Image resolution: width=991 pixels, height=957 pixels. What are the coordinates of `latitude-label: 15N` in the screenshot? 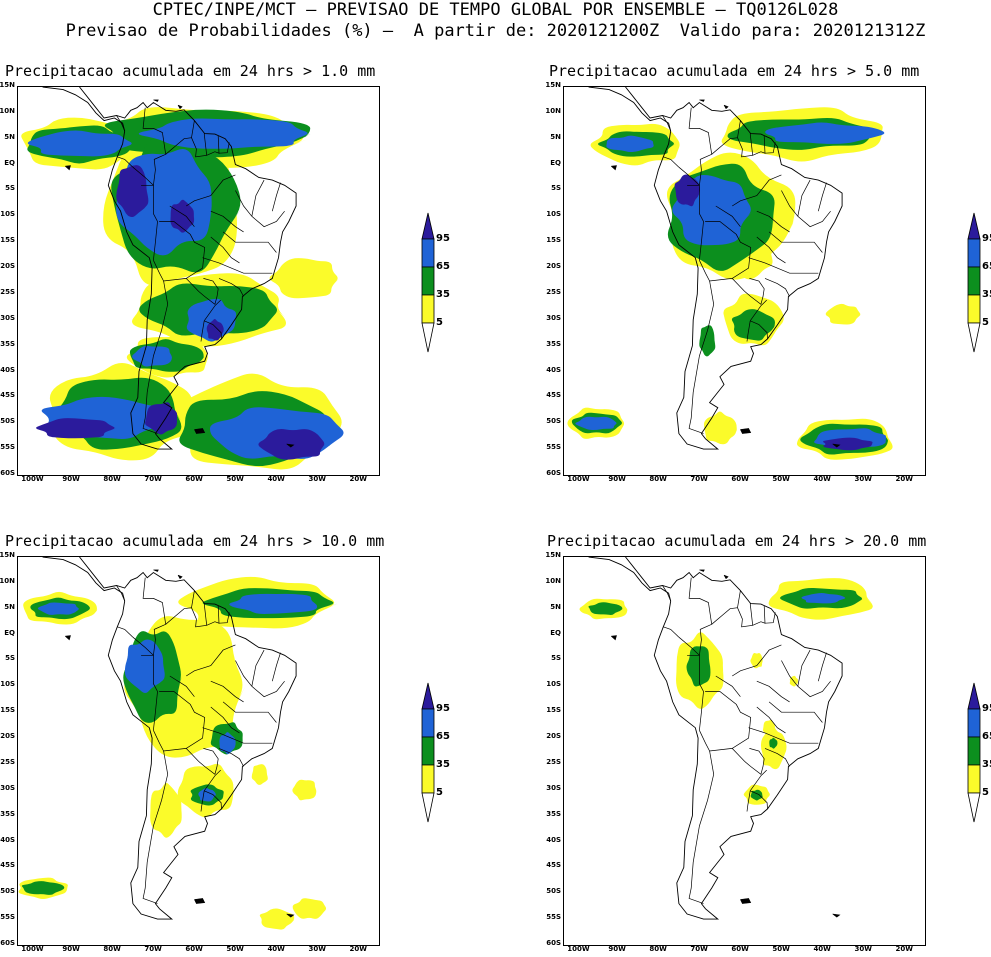 It's located at (7, 85).